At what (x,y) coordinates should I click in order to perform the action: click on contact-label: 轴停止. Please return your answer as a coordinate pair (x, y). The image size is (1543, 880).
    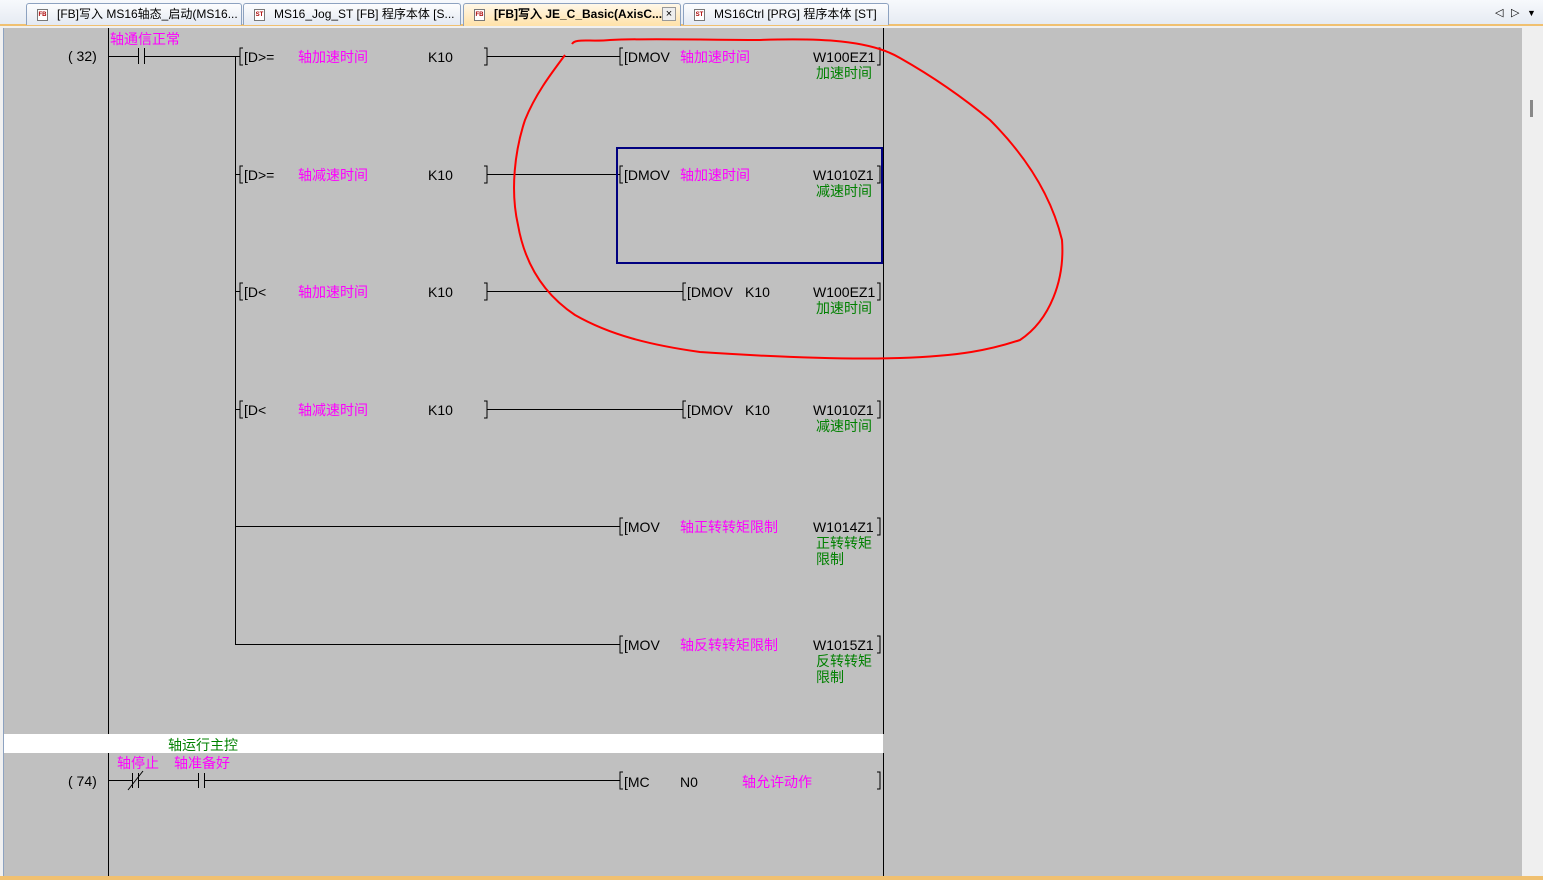
    Looking at the image, I should click on (138, 763).